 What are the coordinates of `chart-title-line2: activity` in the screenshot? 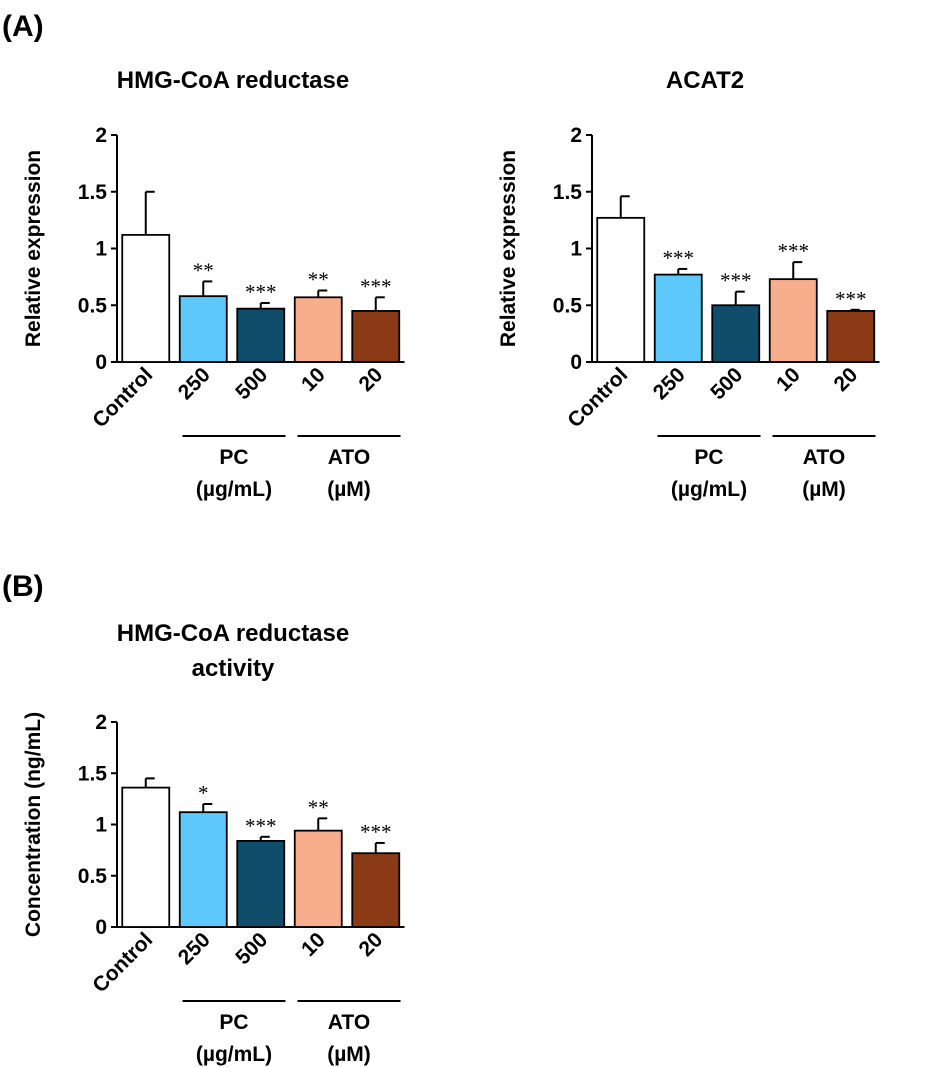 It's located at (233, 668).